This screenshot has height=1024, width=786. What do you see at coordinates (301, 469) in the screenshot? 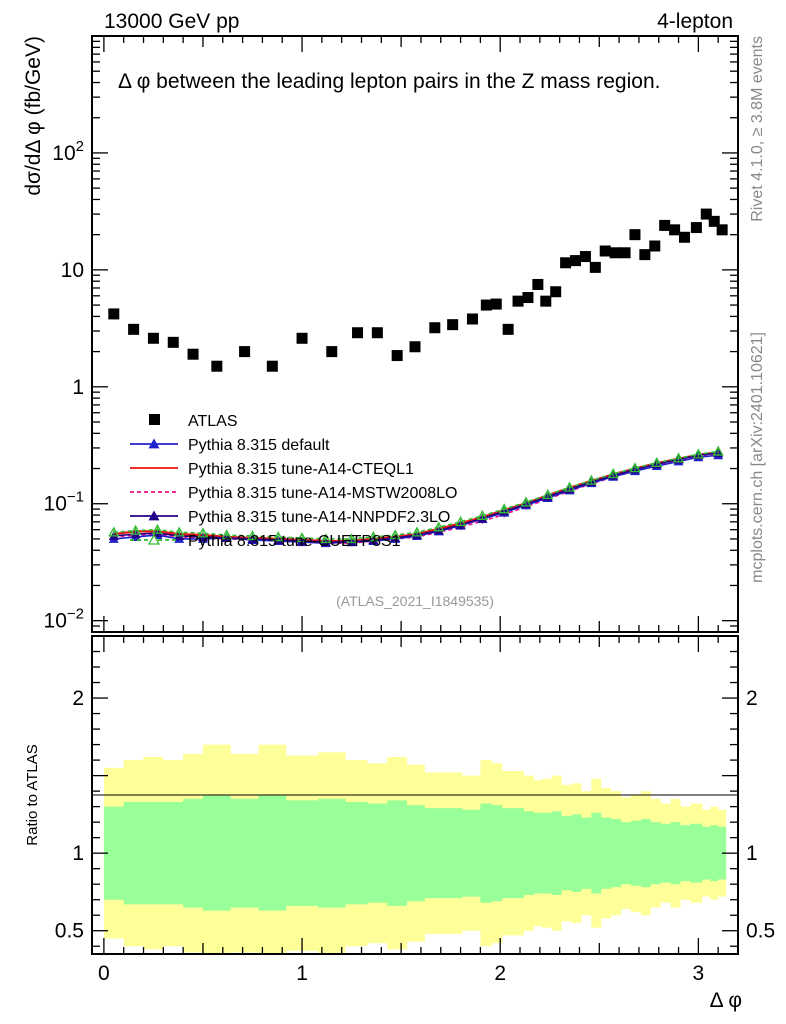
I see `legend-label: Pythia 8.315 tune-A14-CTEQL1` at bounding box center [301, 469].